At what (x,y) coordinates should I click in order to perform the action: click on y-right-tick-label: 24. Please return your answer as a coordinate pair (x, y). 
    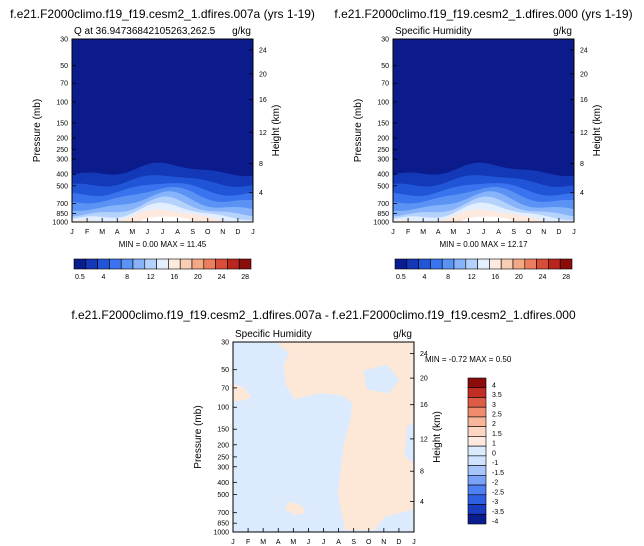
    Looking at the image, I should click on (263, 50).